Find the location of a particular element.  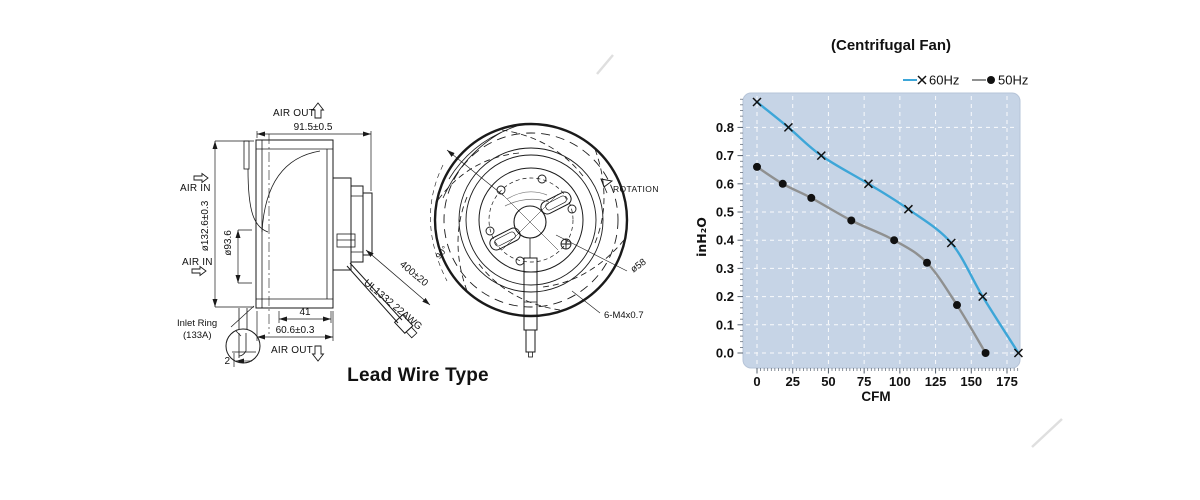

air-in-upper-label: AIR IN is located at coordinates (195, 188).